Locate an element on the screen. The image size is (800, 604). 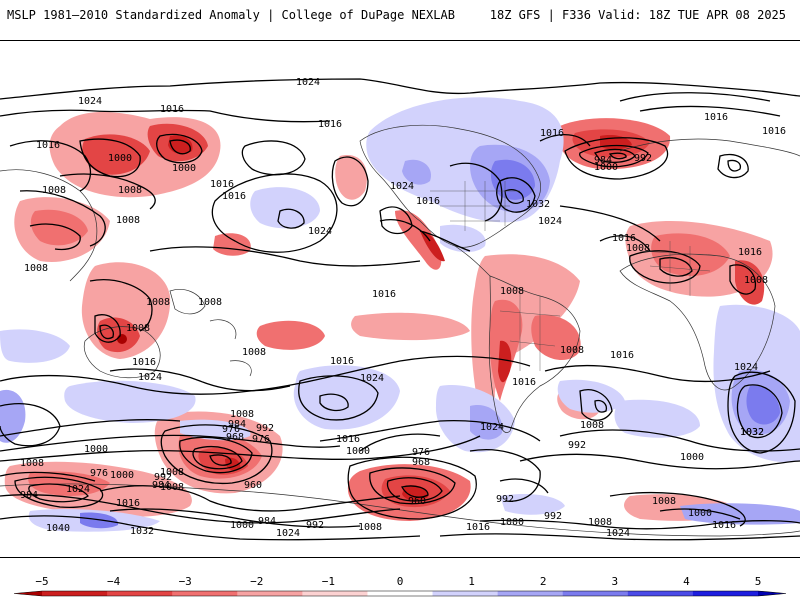
colorbar-ticks: −5 −4 −3 −2 −1 0 1 2 3 4 5 is located at coordinates (398, 581).